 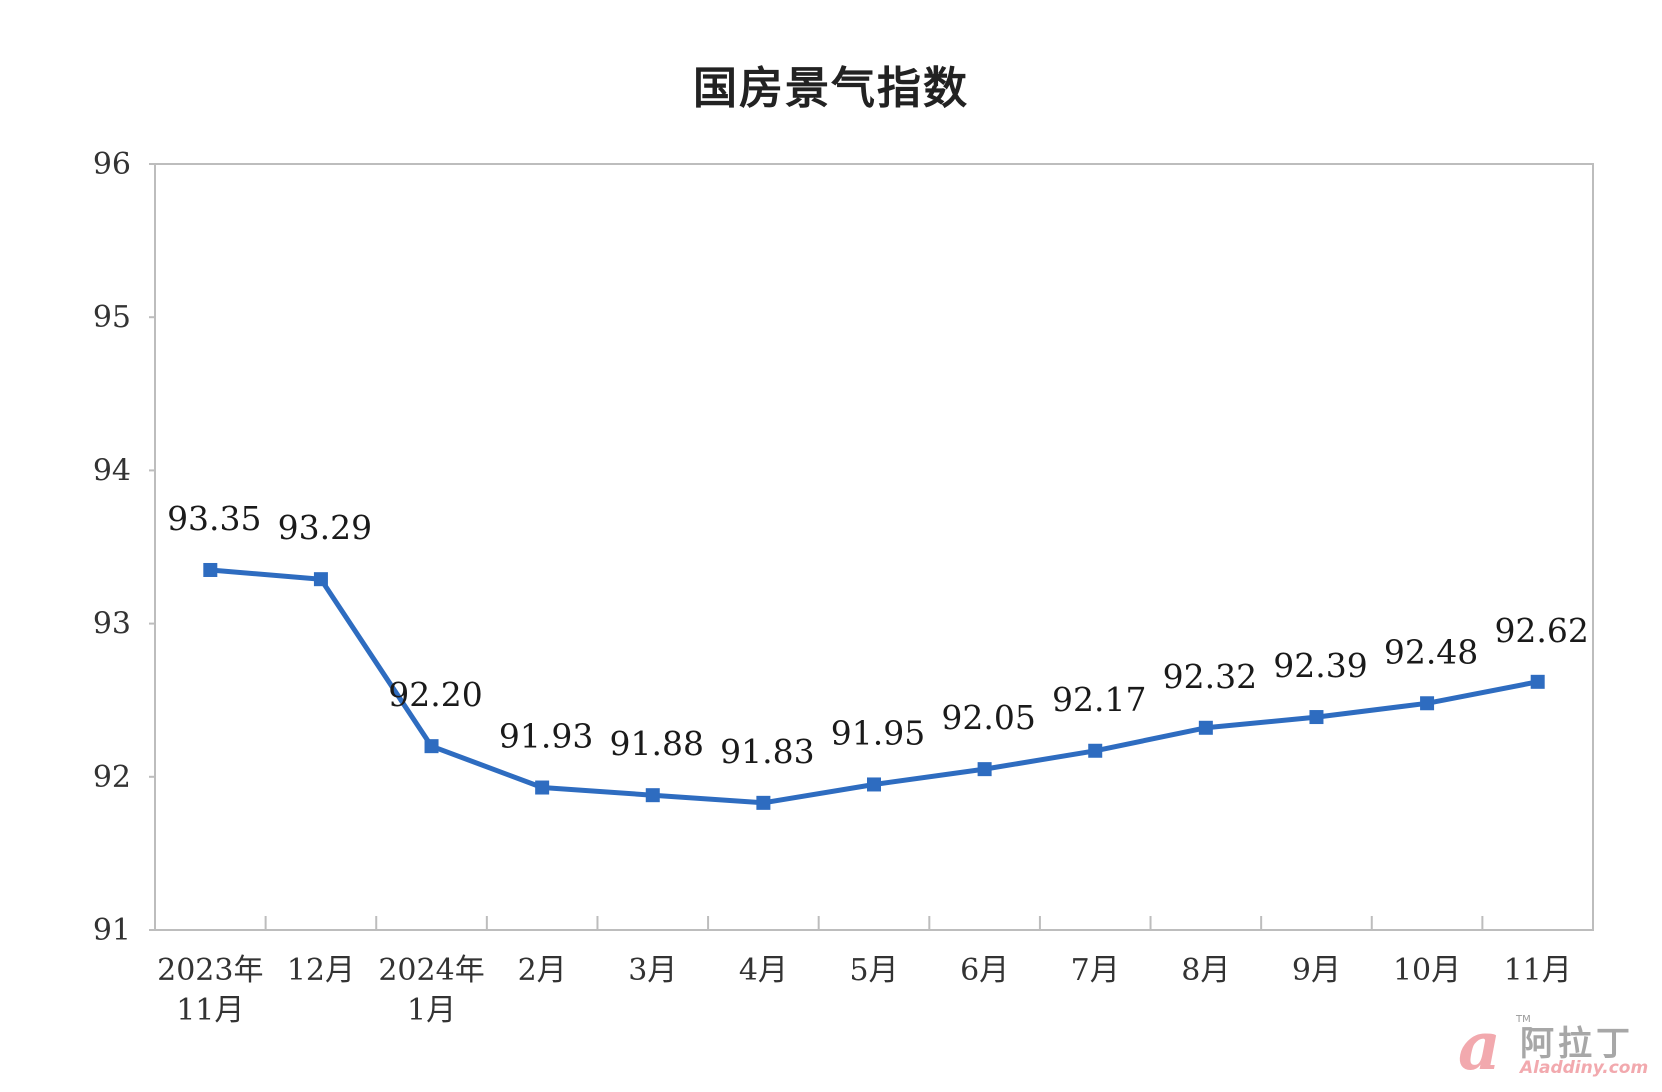 What do you see at coordinates (112, 317) in the screenshot?
I see `y-tick-label: 95` at bounding box center [112, 317].